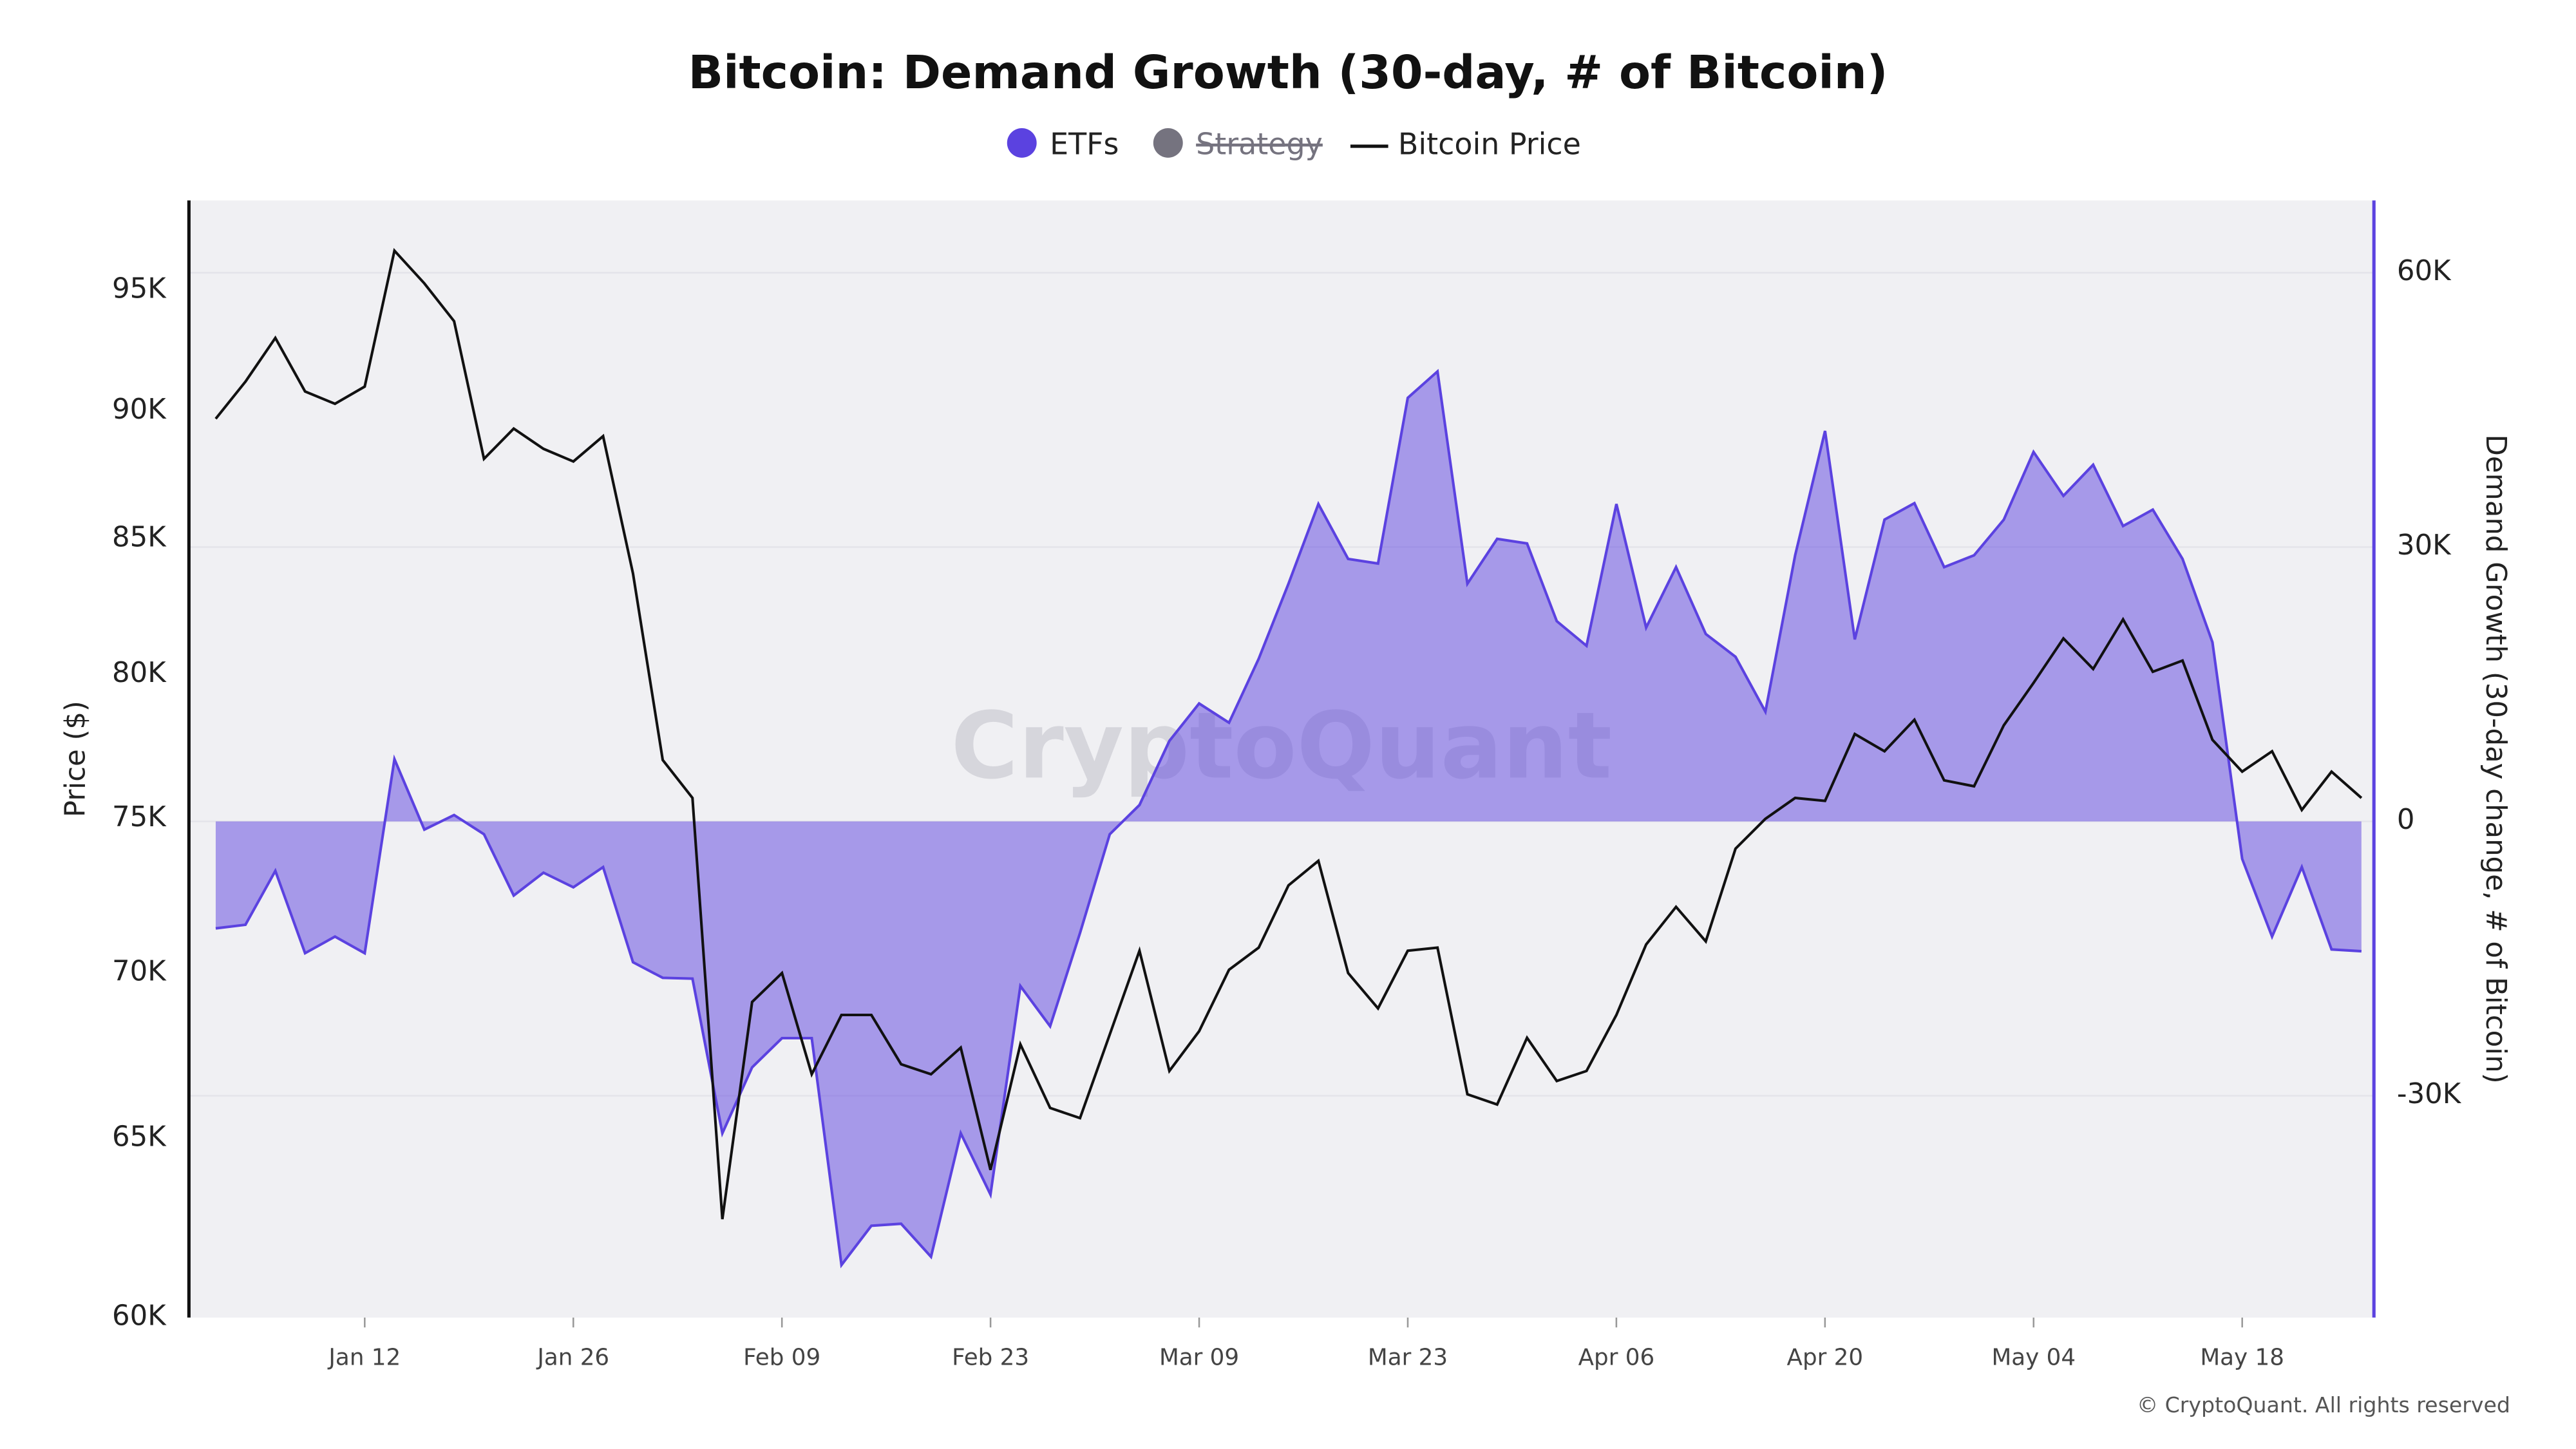  Describe the element at coordinates (139, 971) in the screenshot. I see `y-tick-label: 70K` at that location.